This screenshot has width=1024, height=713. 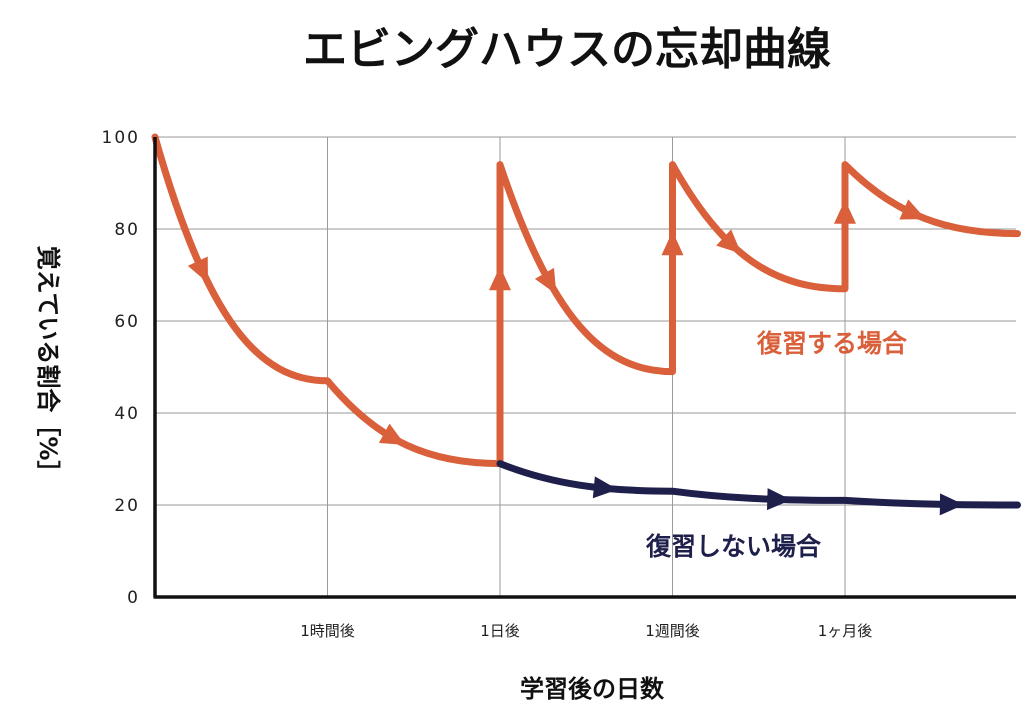 I want to click on y-tick-label: 60, so click(x=127, y=322).